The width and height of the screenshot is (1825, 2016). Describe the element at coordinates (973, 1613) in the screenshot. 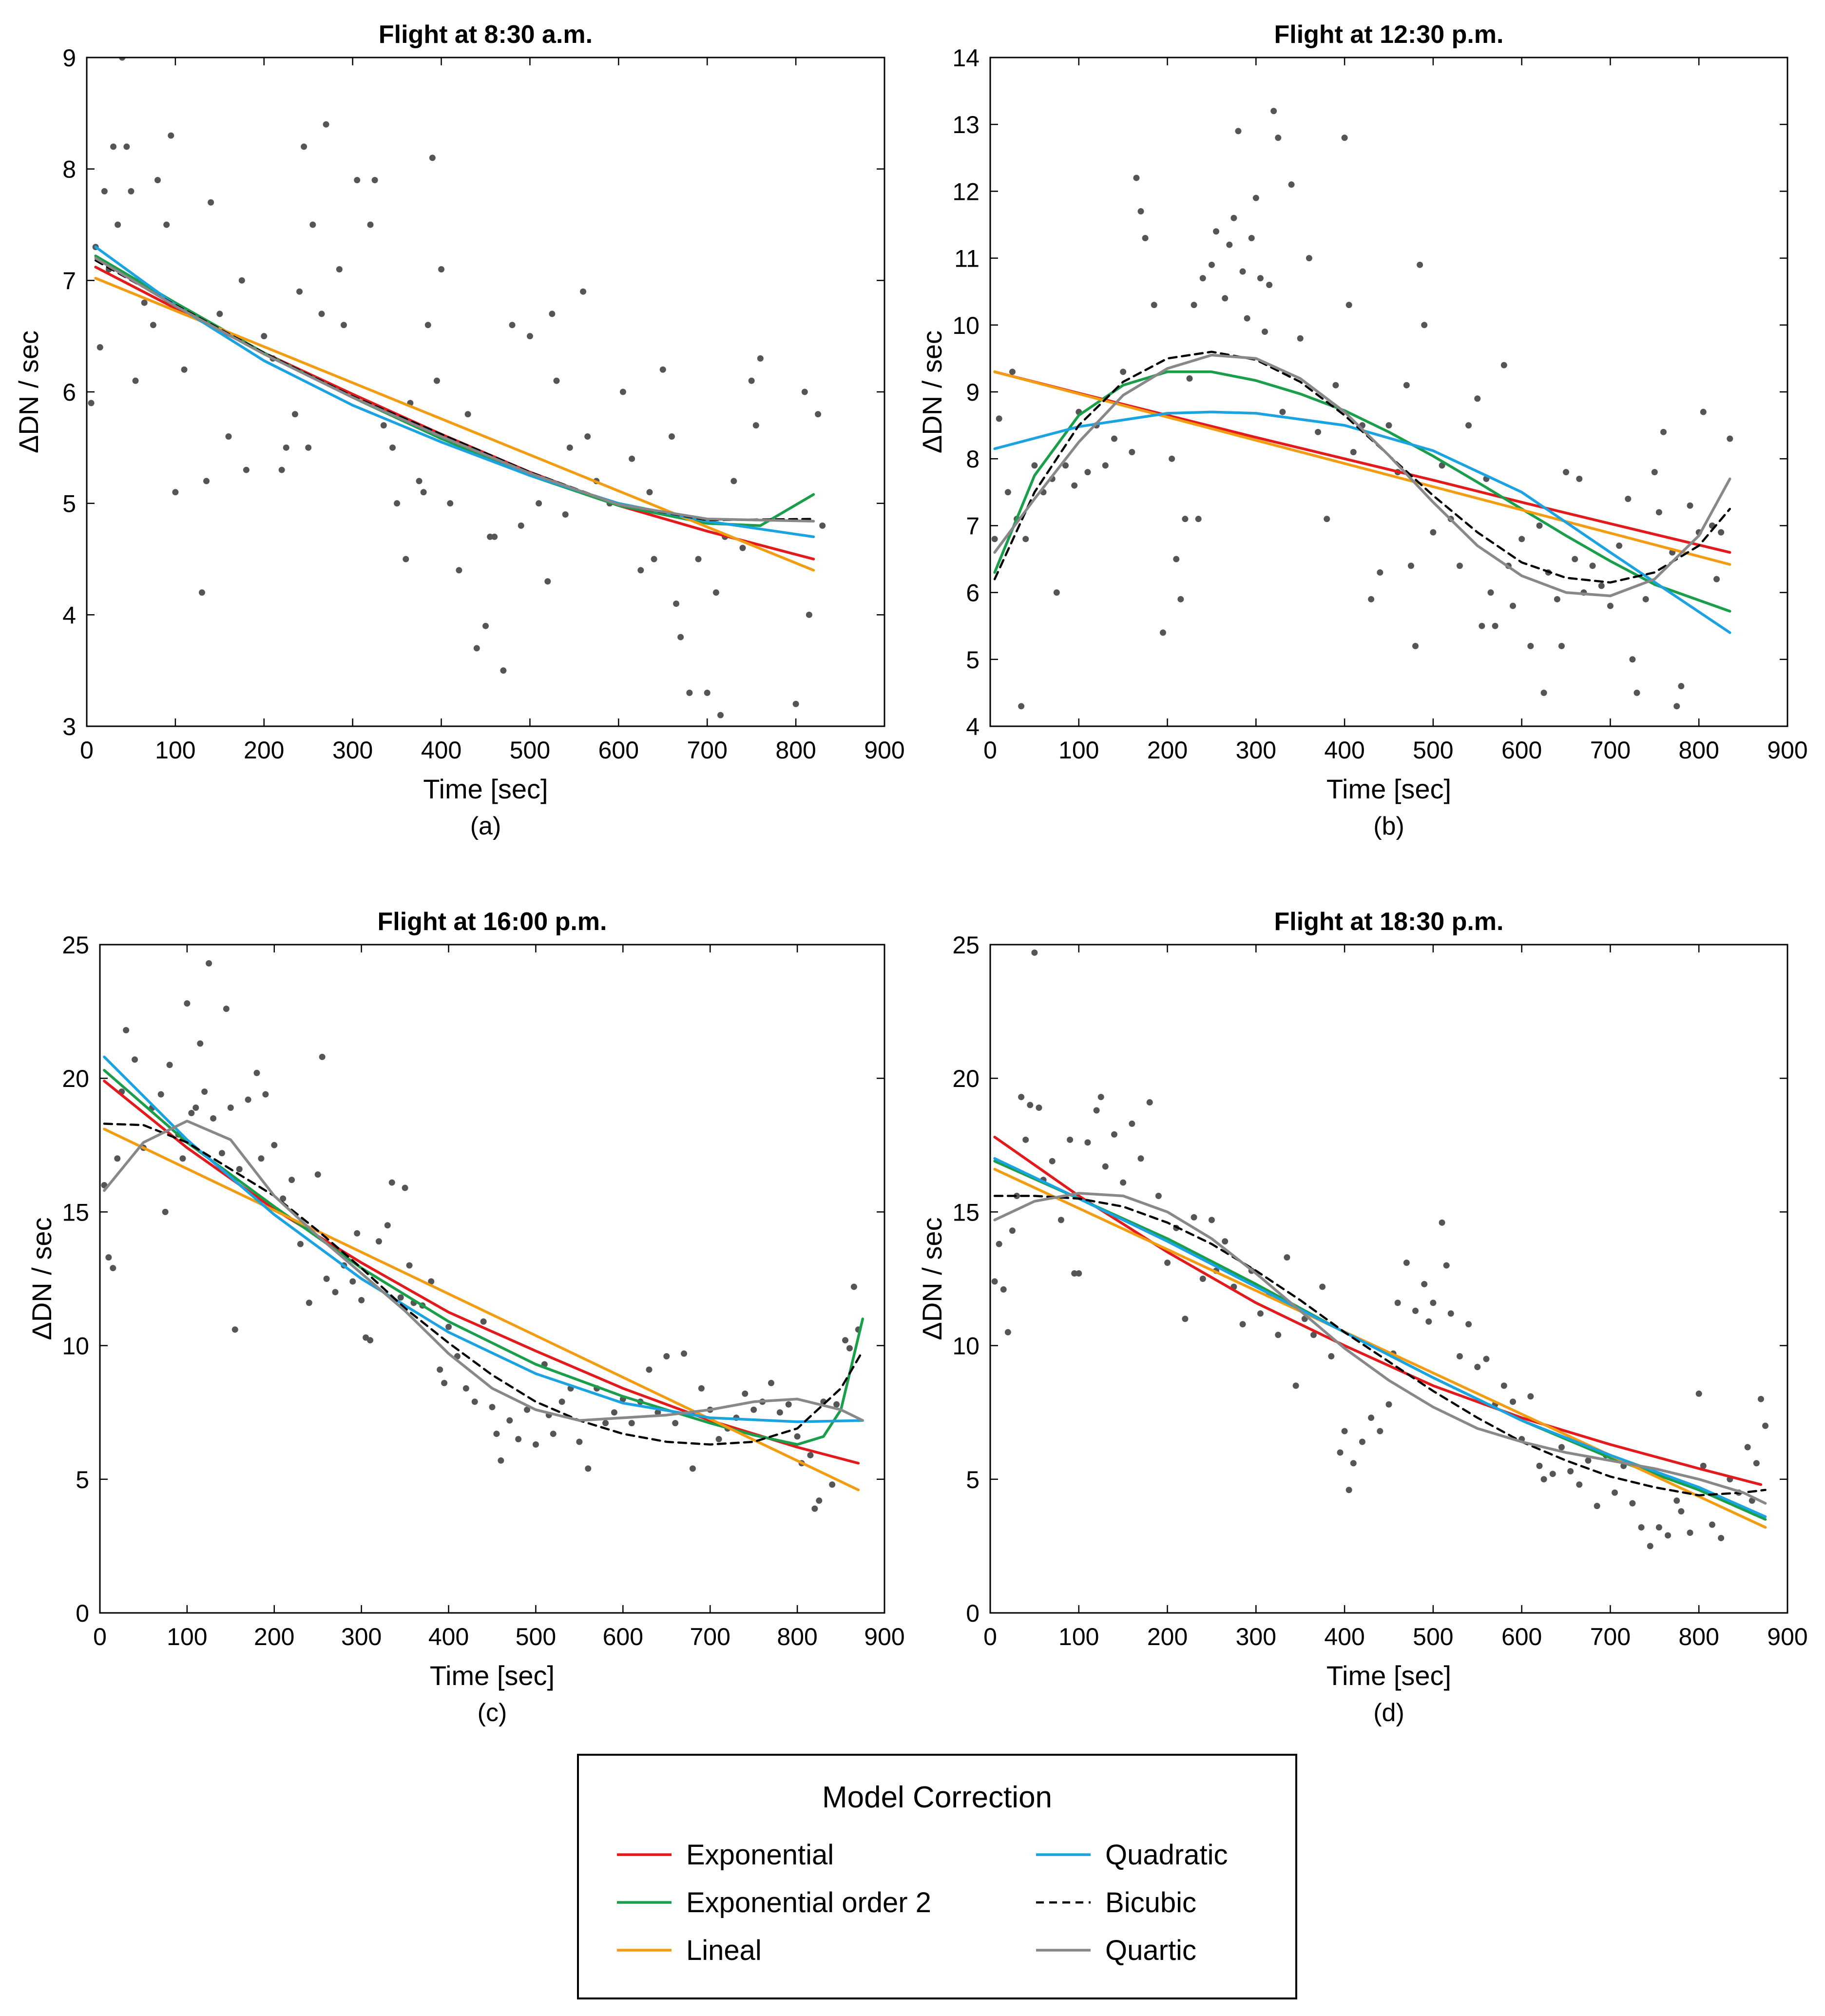

I see `y-tick-label: 0` at that location.